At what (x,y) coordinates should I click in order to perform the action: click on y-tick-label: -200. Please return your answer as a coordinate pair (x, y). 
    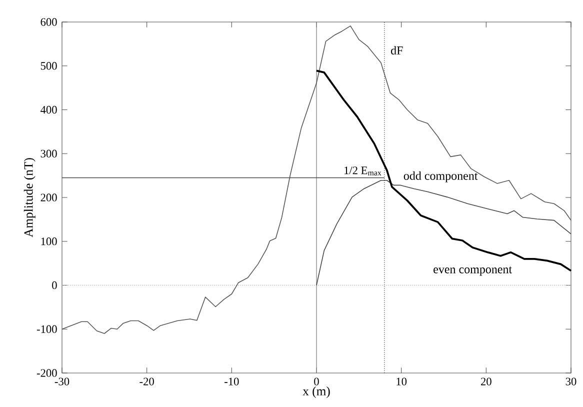
    Looking at the image, I should click on (46, 373).